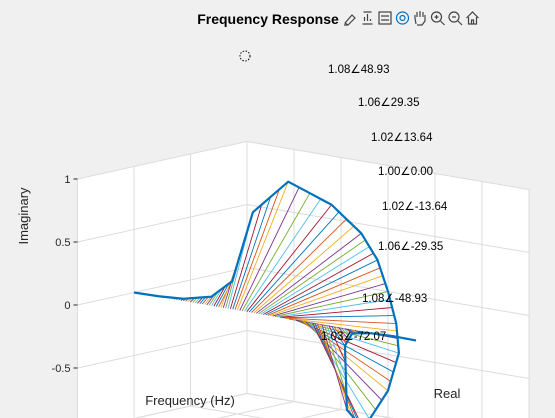  I want to click on brush-icon, so click(350, 20).